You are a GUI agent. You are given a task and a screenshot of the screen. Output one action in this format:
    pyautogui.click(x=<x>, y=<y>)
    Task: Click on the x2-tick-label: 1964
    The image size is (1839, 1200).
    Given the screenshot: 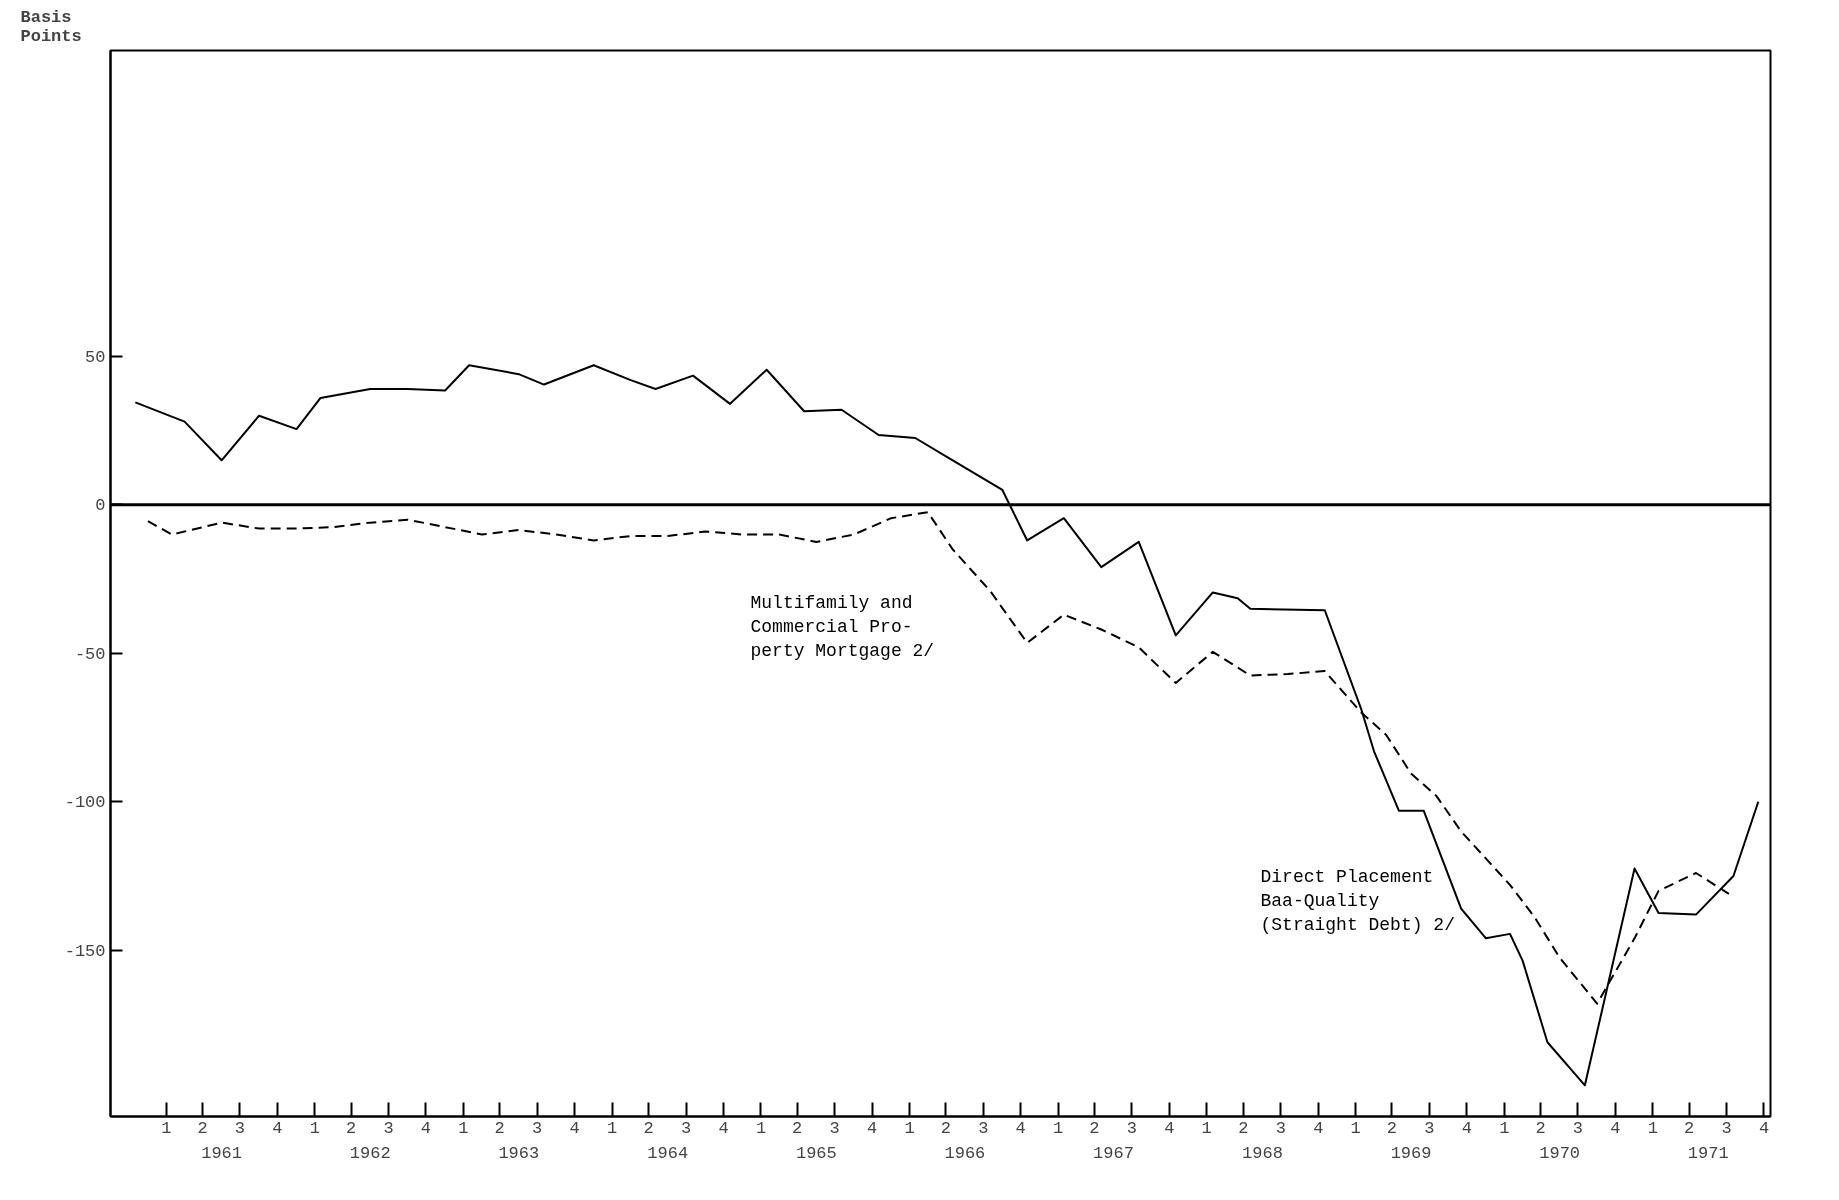 What is the action you would take?
    pyautogui.click(x=668, y=1153)
    